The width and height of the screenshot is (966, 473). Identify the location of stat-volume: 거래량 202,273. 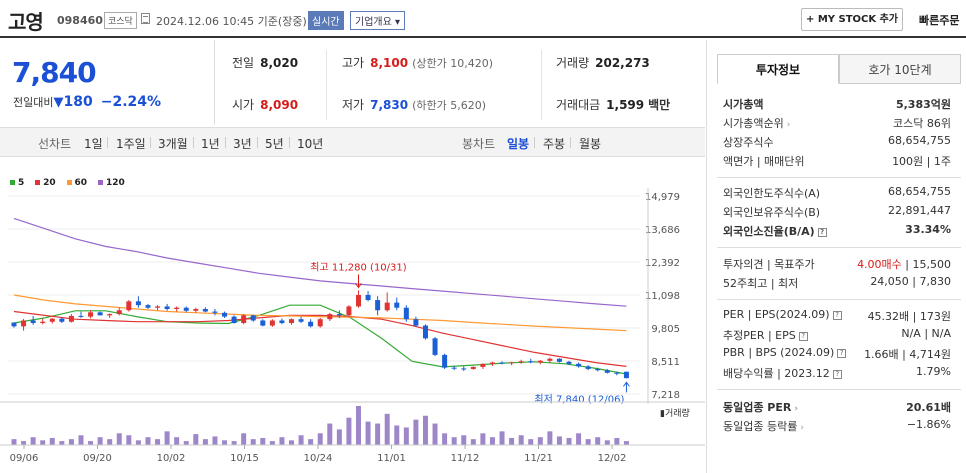
(603, 63).